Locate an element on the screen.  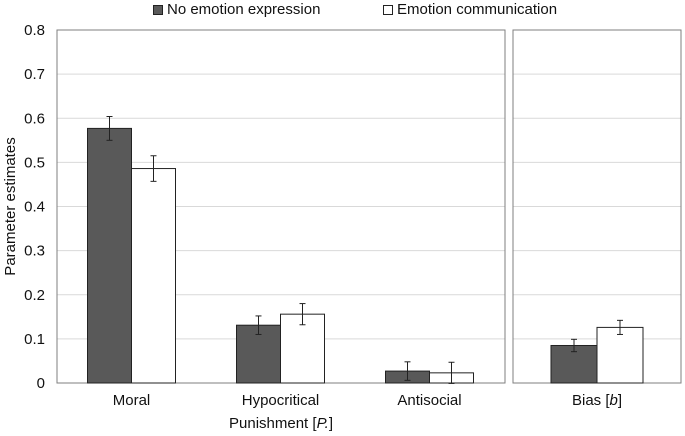
y-tick-label: 0.2 is located at coordinates (34, 295).